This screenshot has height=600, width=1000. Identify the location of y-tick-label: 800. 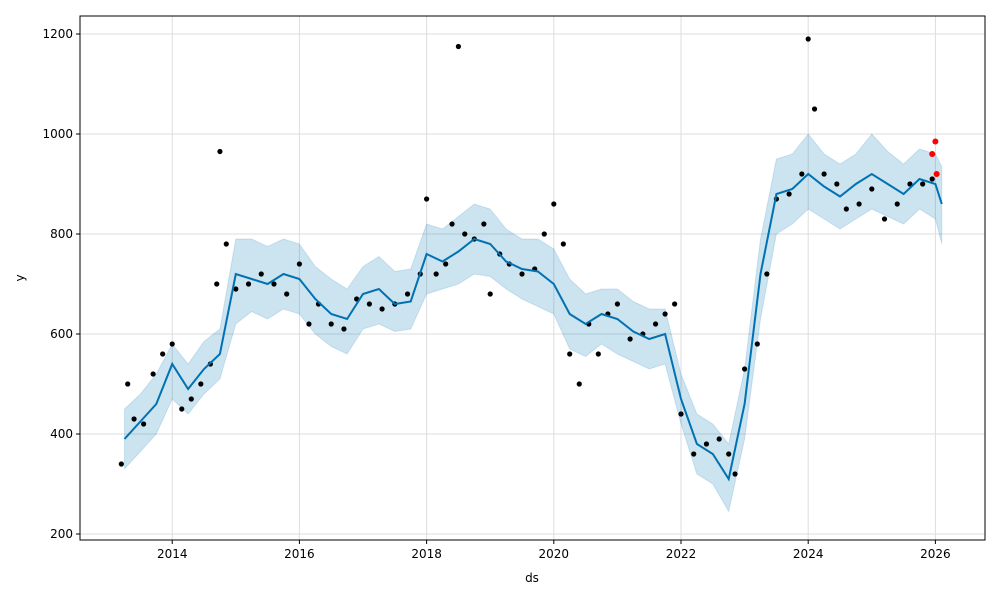
(61, 234).